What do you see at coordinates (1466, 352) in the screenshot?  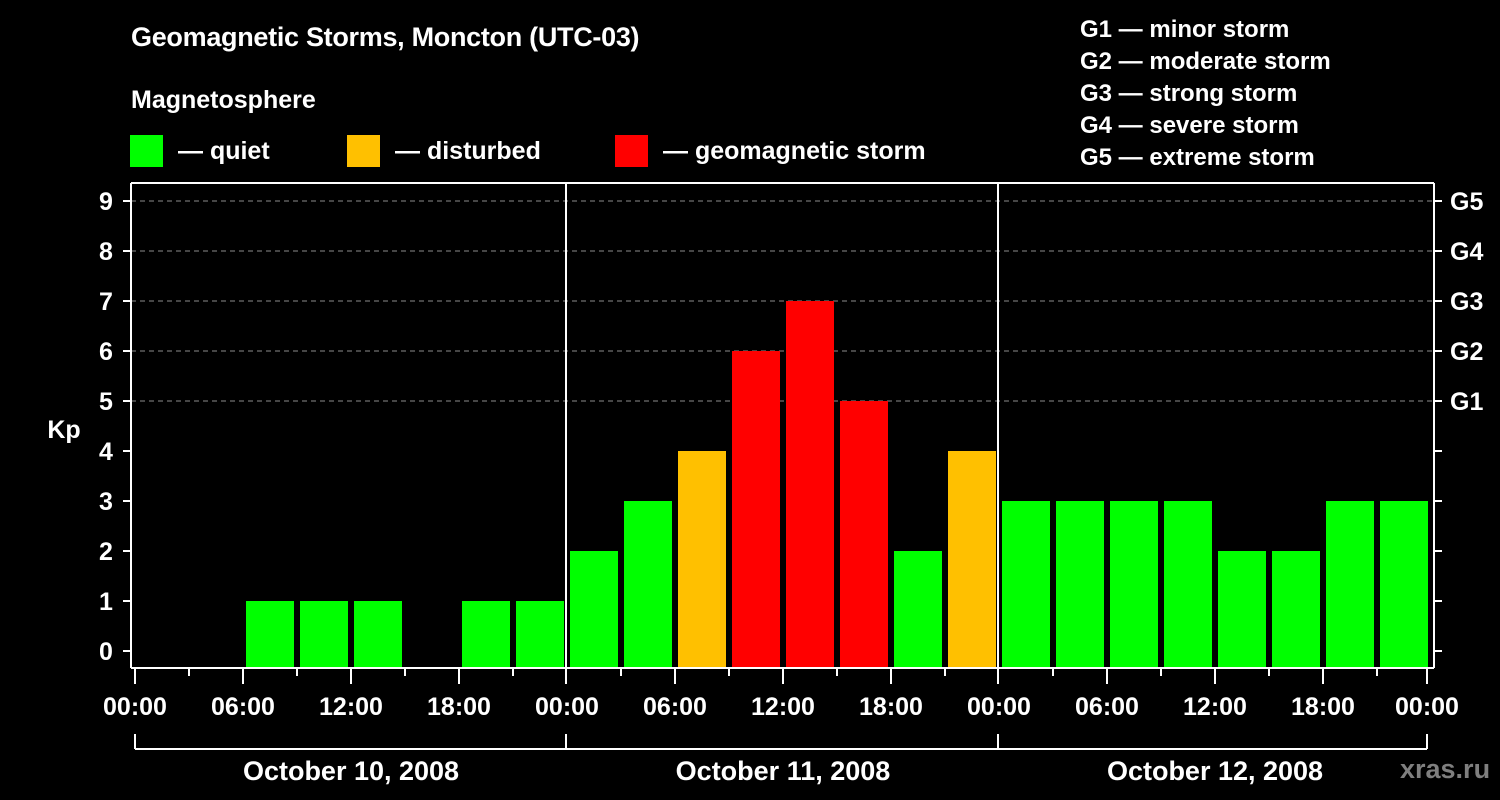 I see `storm-level-label: G2` at bounding box center [1466, 352].